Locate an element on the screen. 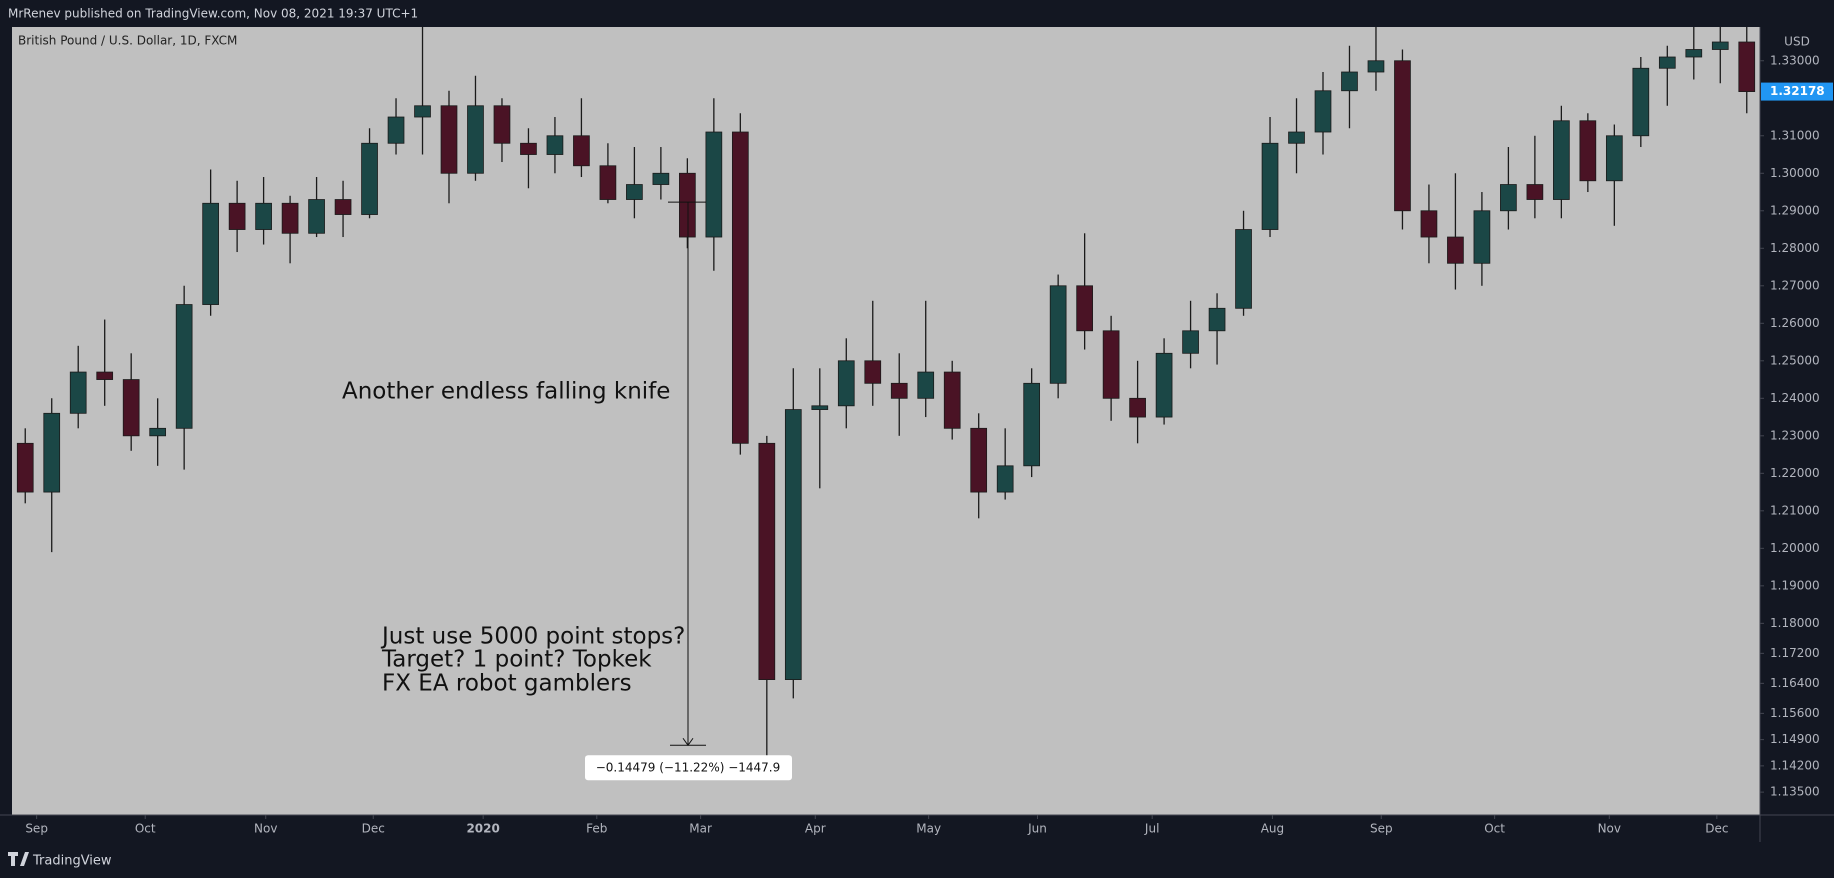  y-tick-label: 1.30000 is located at coordinates (1795, 173).